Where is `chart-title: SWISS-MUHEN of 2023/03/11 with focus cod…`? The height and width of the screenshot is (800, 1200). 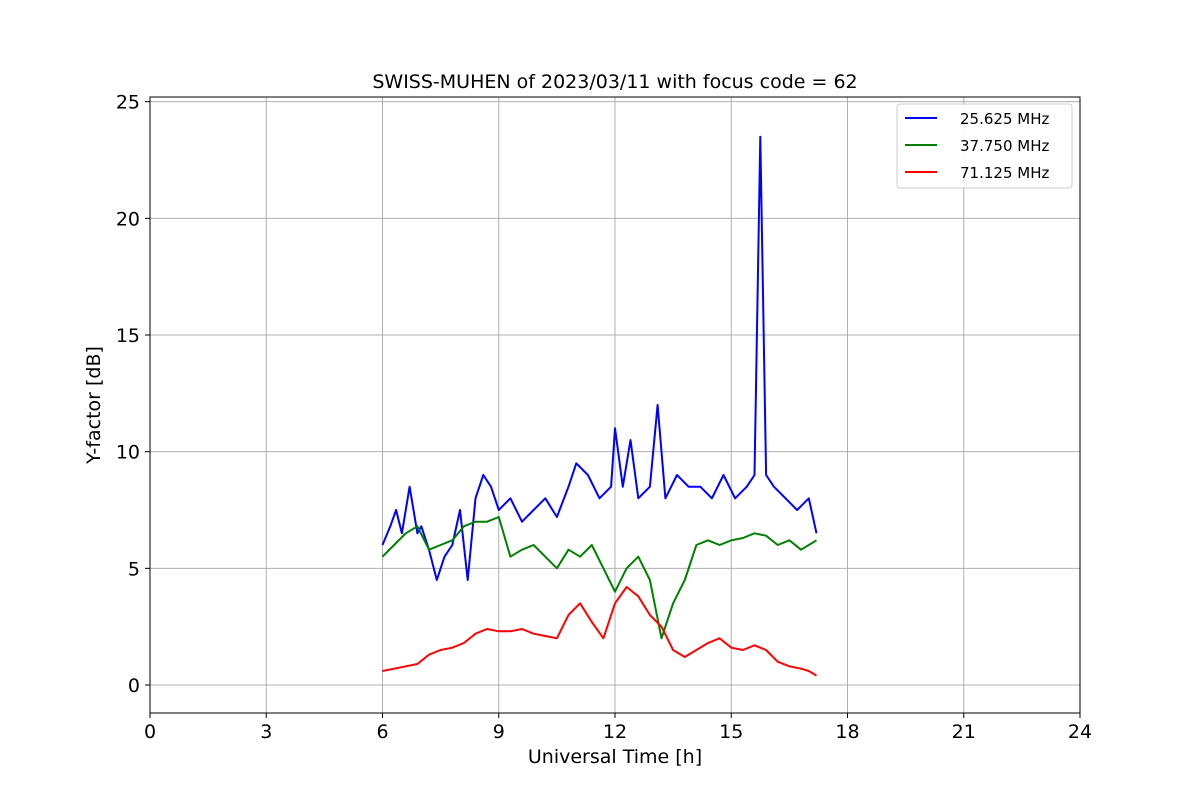
chart-title: SWISS-MUHEN of 2023/03/11 with focus cod… is located at coordinates (614, 82).